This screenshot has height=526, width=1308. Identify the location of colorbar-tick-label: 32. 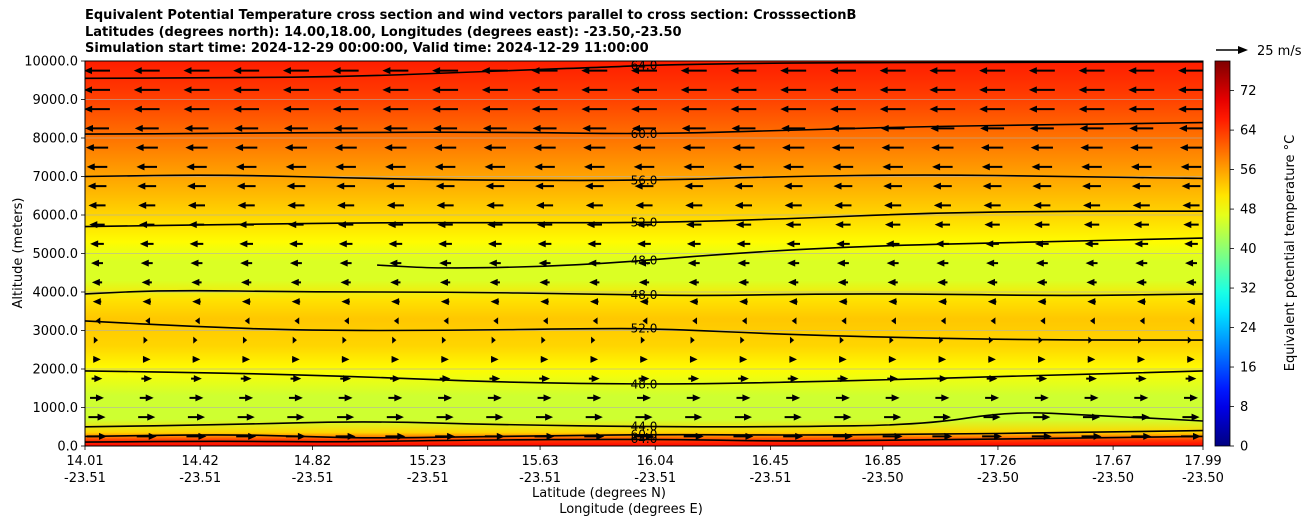
(1248, 289).